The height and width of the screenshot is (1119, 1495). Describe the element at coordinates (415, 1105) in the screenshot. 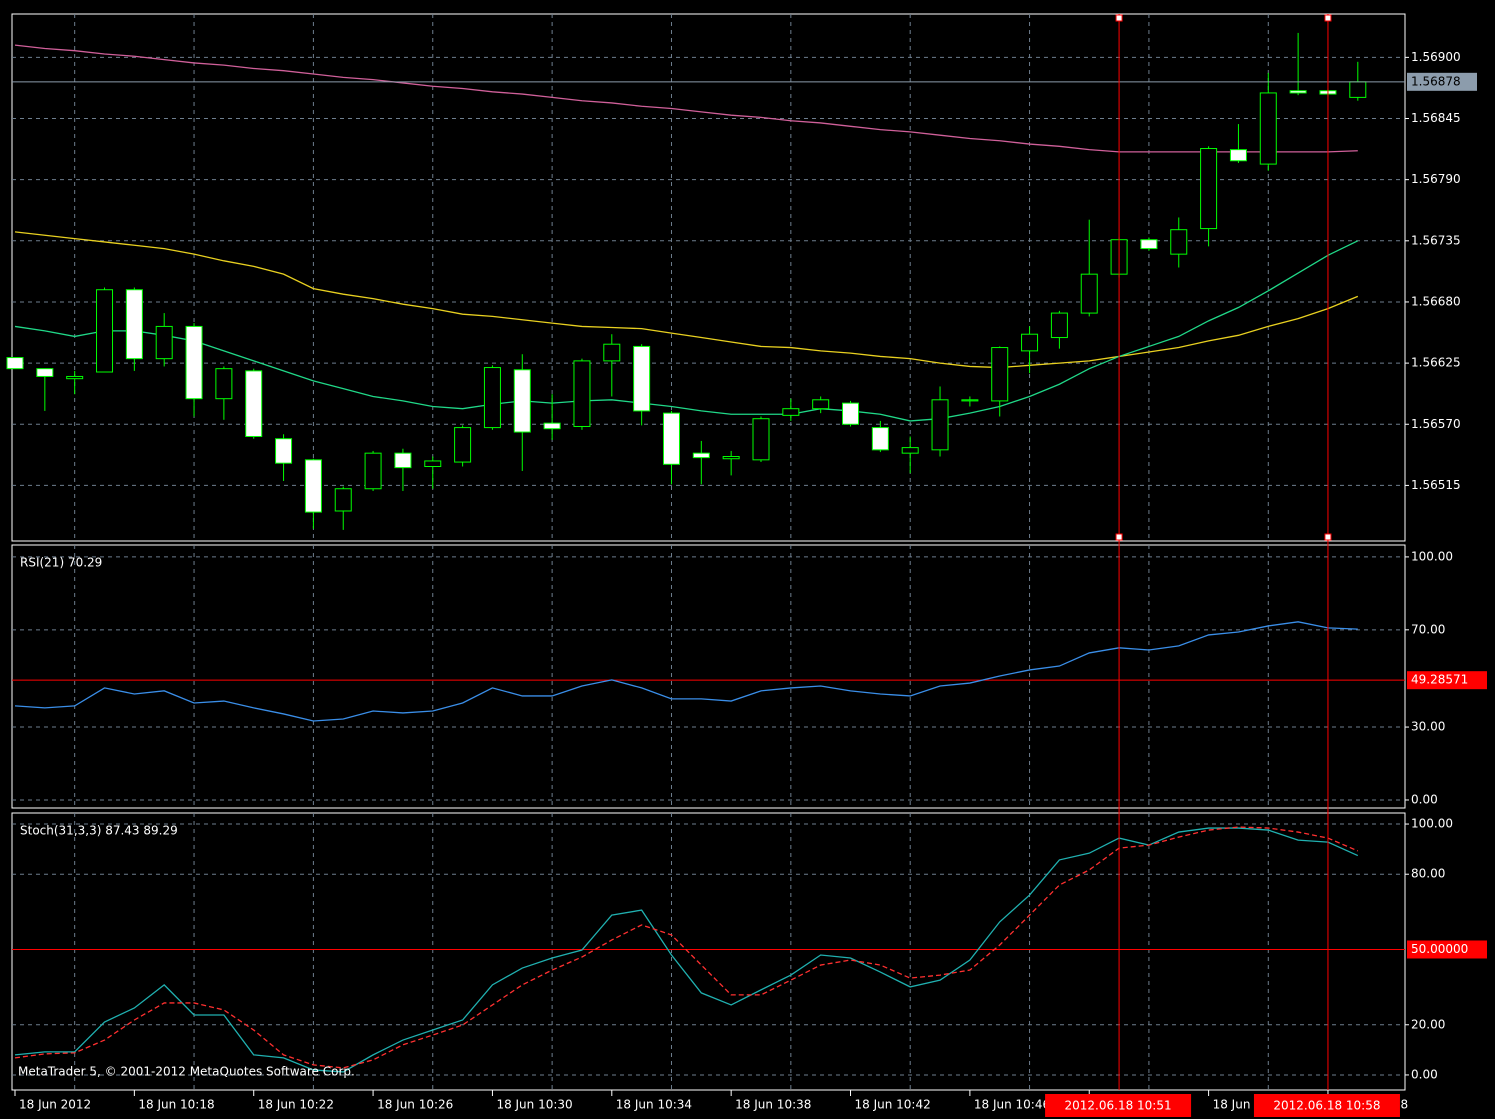

I see `x-tick-label: 18 Jun 10:26` at that location.